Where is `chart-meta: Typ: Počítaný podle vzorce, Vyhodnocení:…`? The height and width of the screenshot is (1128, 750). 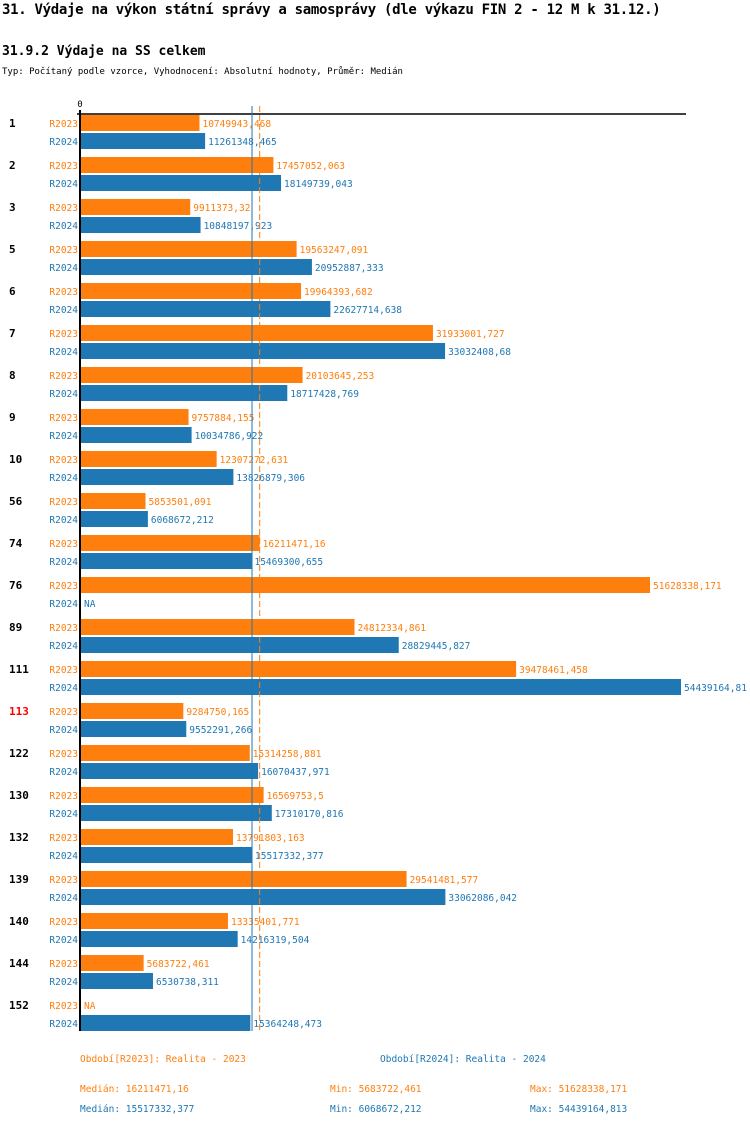 chart-meta: Typ: Počítaný podle vzorce, Vyhodnocení:… is located at coordinates (202, 72).